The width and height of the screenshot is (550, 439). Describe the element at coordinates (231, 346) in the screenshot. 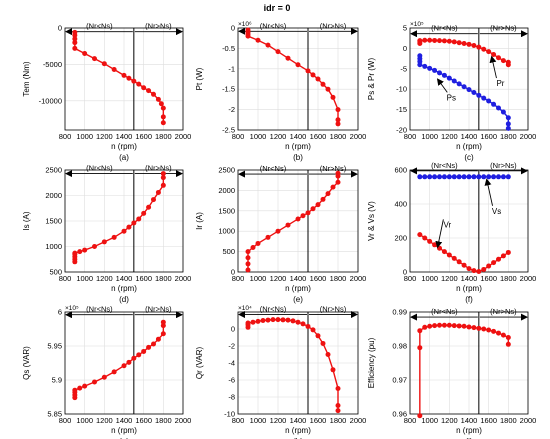

I see `y-tick-label: -2` at that location.